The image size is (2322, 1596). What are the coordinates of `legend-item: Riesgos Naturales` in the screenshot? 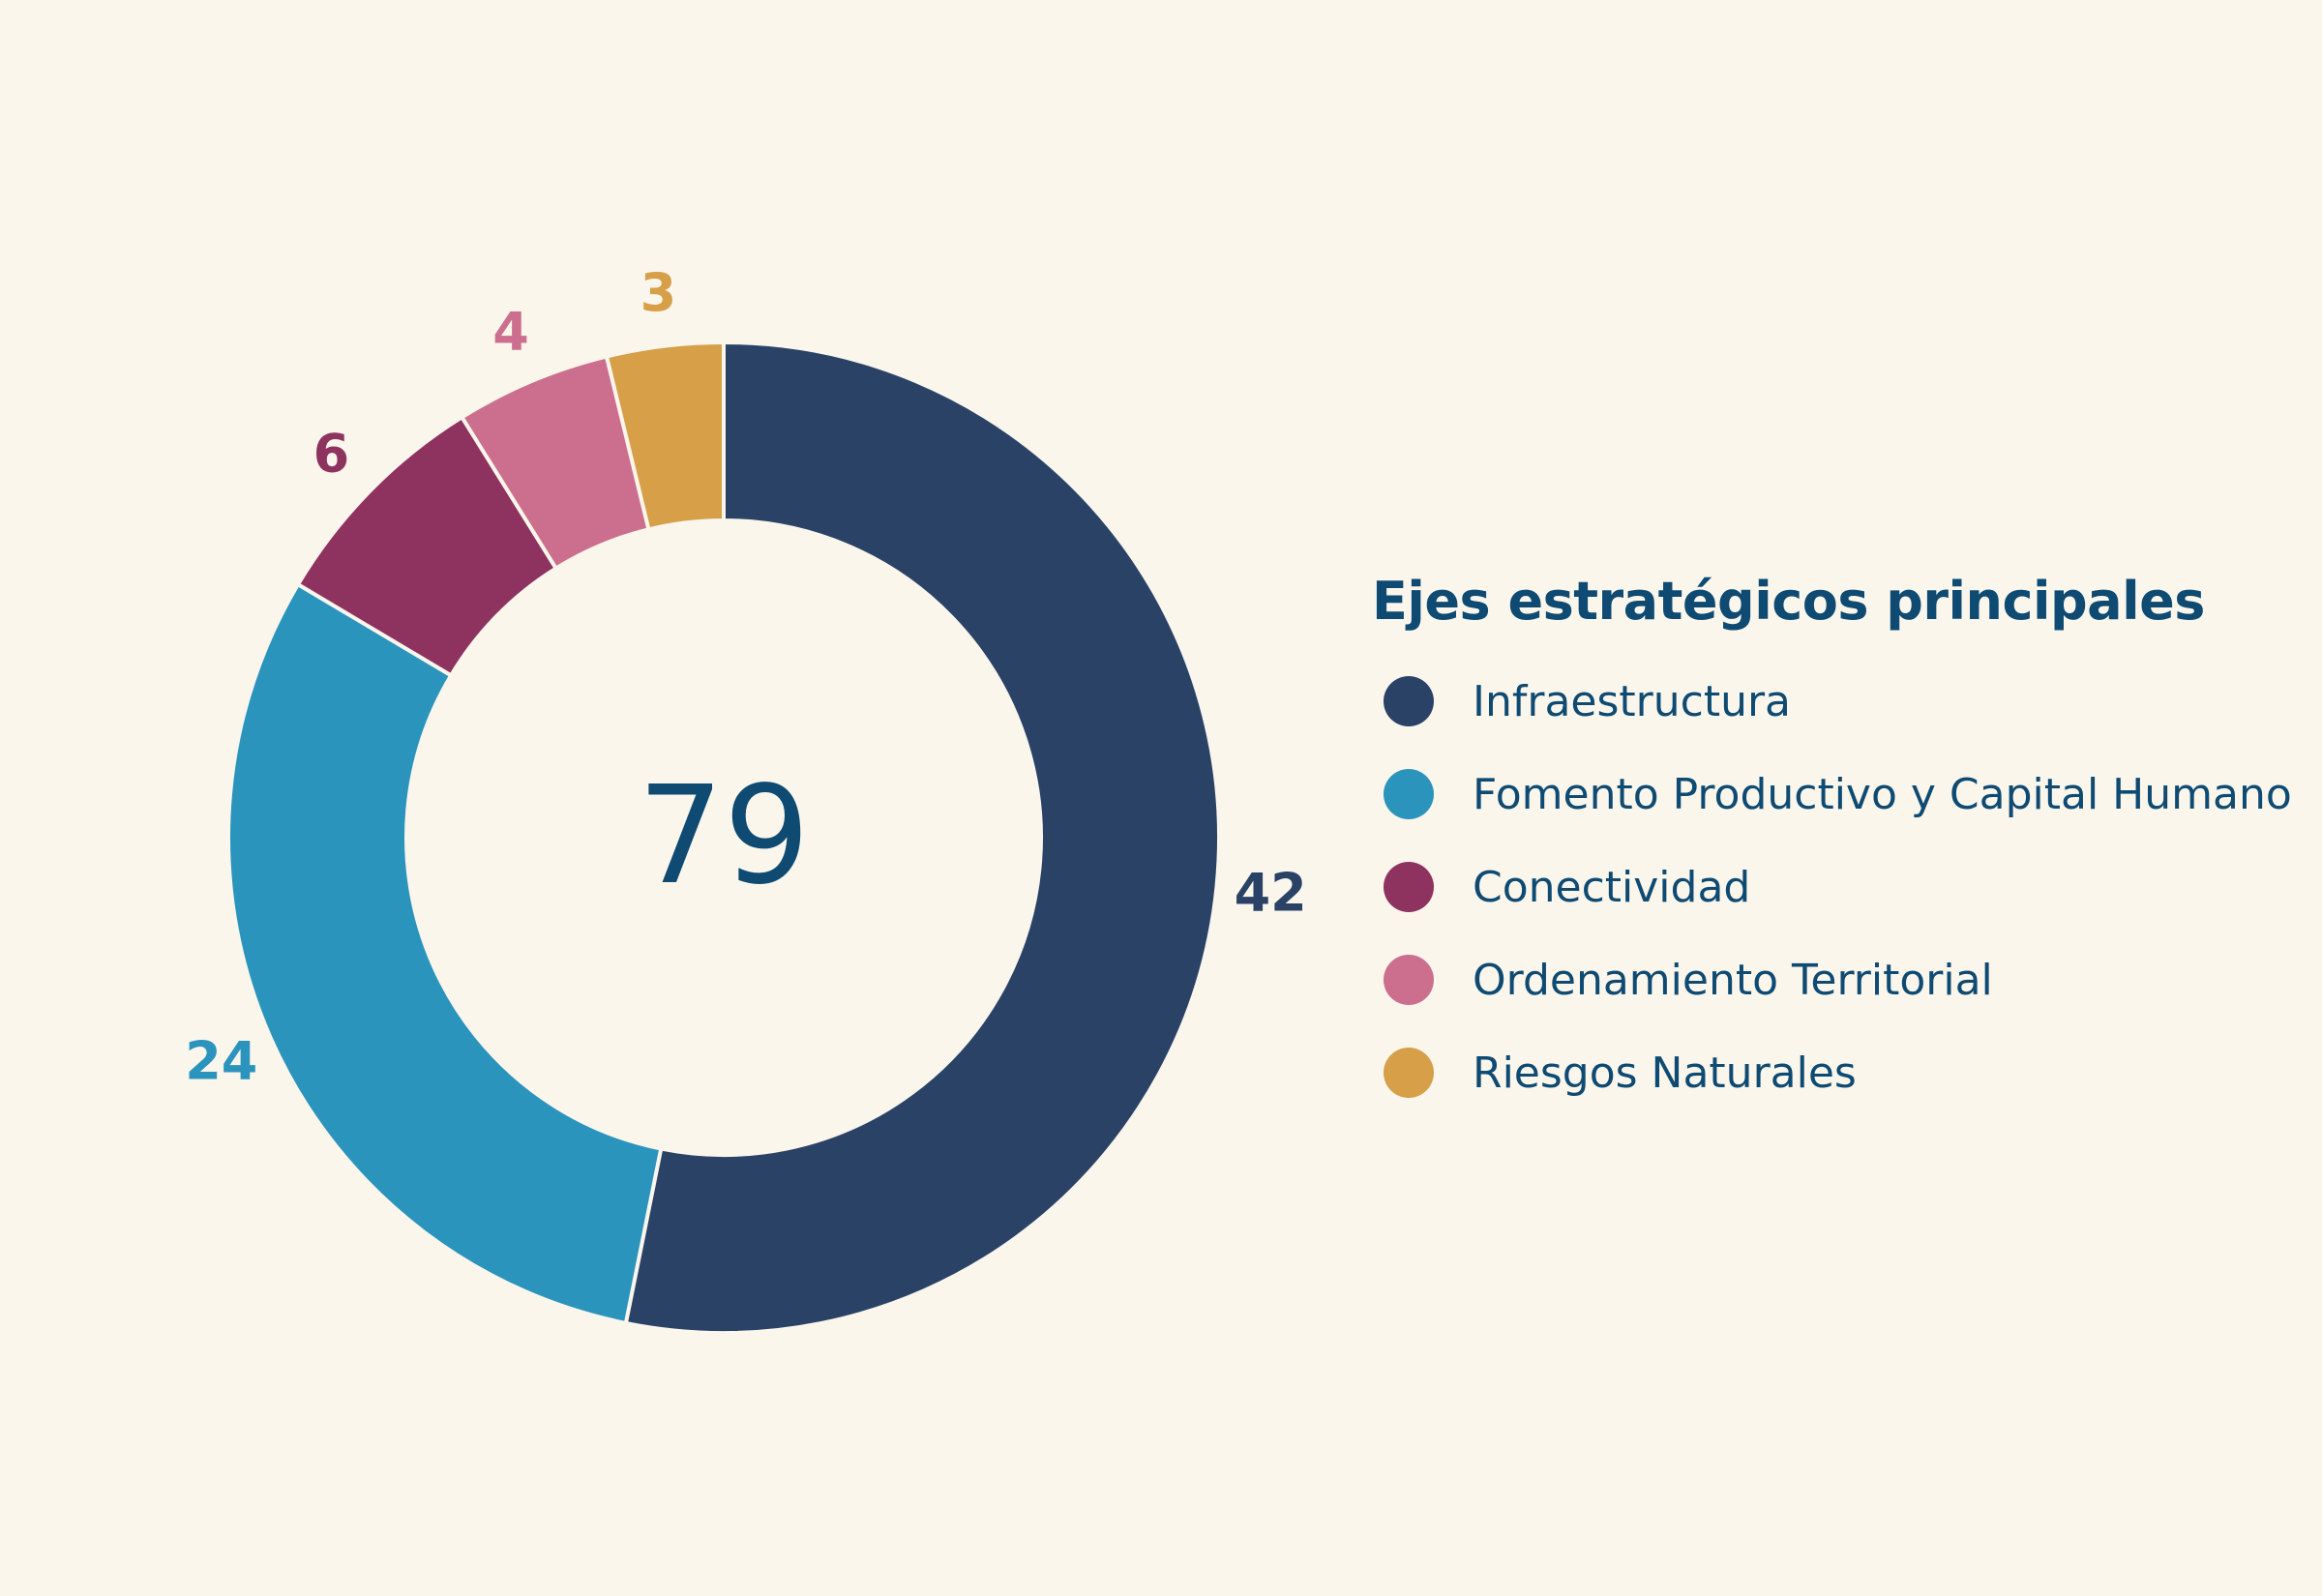 It's located at (1832, 1072).